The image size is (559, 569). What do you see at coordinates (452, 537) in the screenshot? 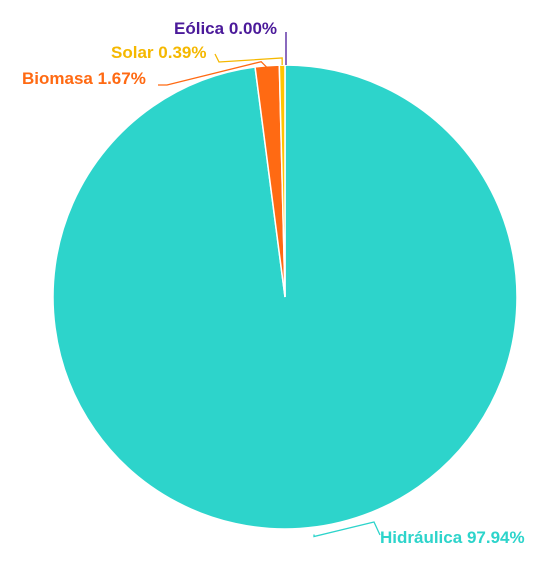
I see `slice-label-hidraulica: Hidráulica 97.94%` at bounding box center [452, 537].